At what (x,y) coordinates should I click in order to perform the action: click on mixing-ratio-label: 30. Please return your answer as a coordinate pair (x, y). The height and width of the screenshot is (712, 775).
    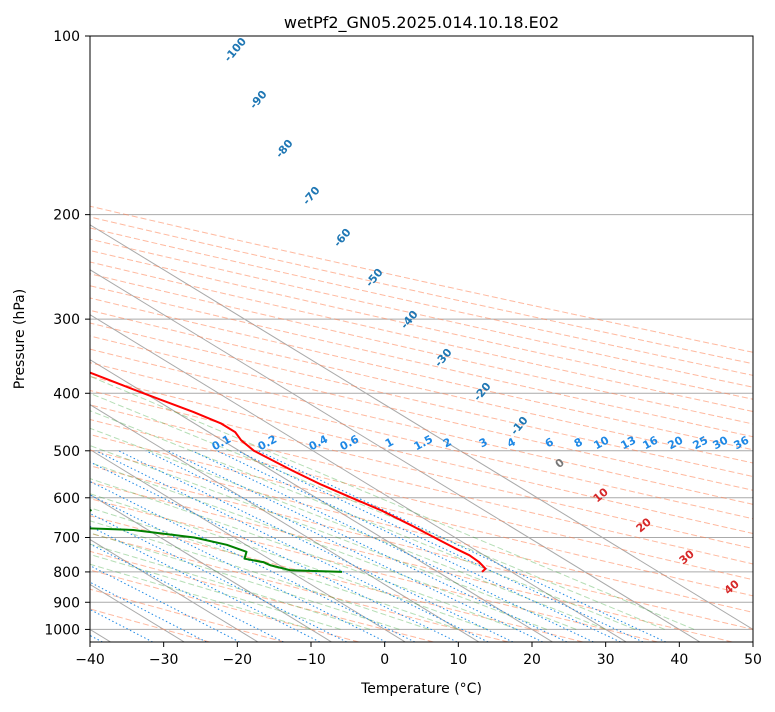
    Looking at the image, I should click on (721, 442).